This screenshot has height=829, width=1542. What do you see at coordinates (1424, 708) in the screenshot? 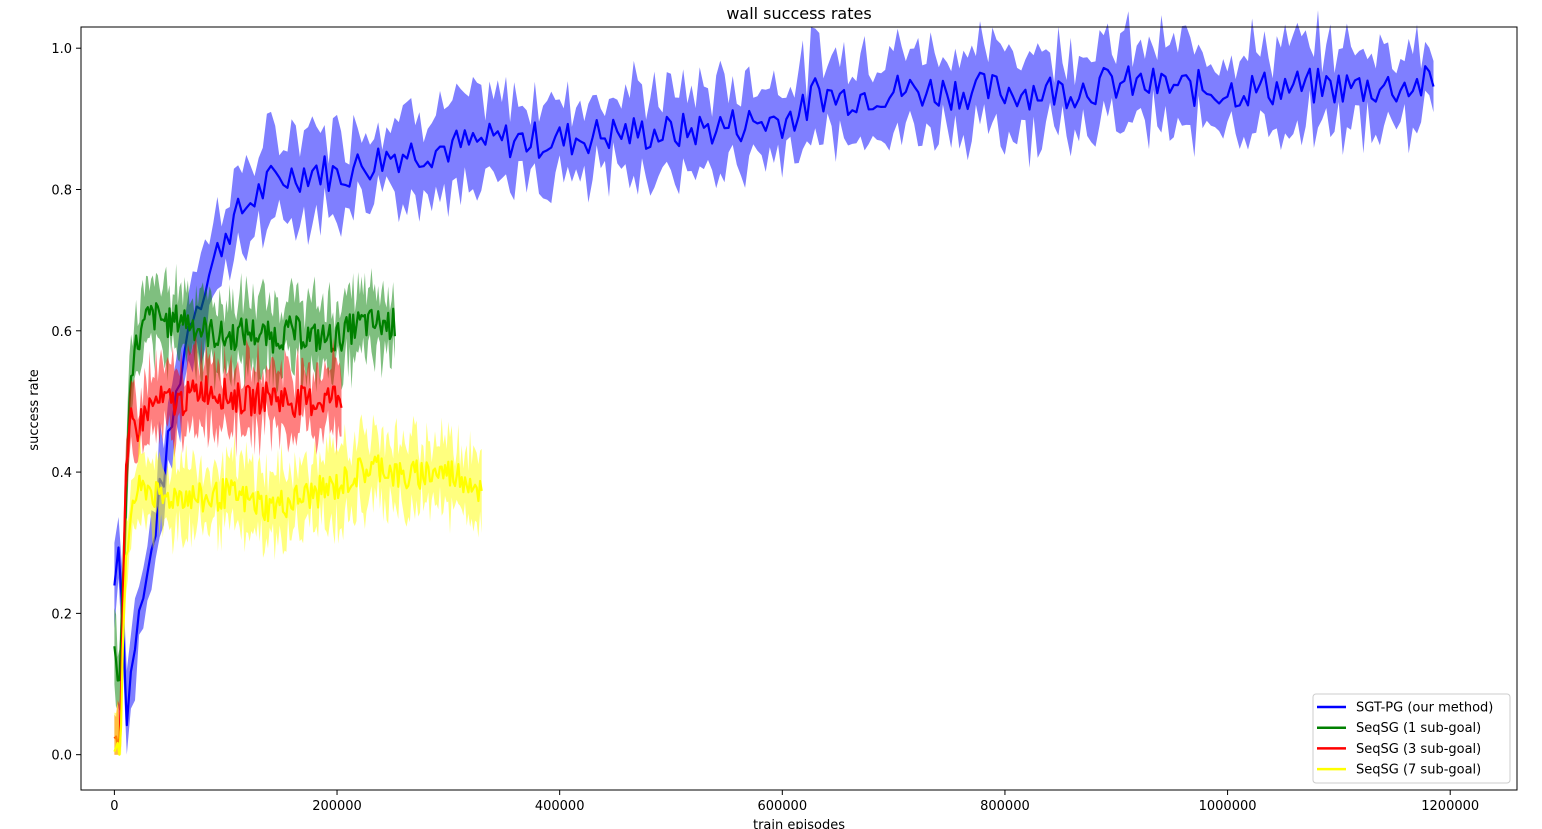
I see `legend-entry: SGT-PG (our method)` at bounding box center [1424, 708].